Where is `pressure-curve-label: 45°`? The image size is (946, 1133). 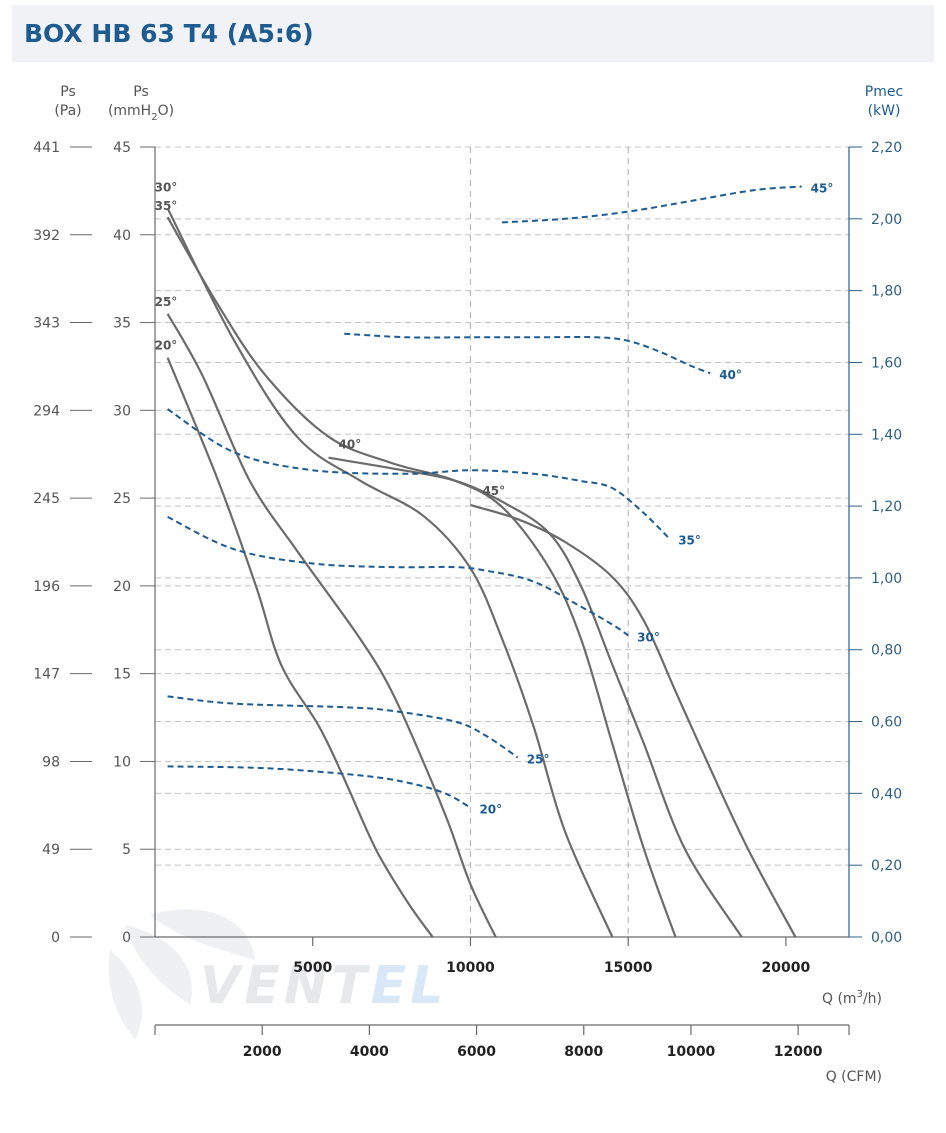 pressure-curve-label: 45° is located at coordinates (493, 491).